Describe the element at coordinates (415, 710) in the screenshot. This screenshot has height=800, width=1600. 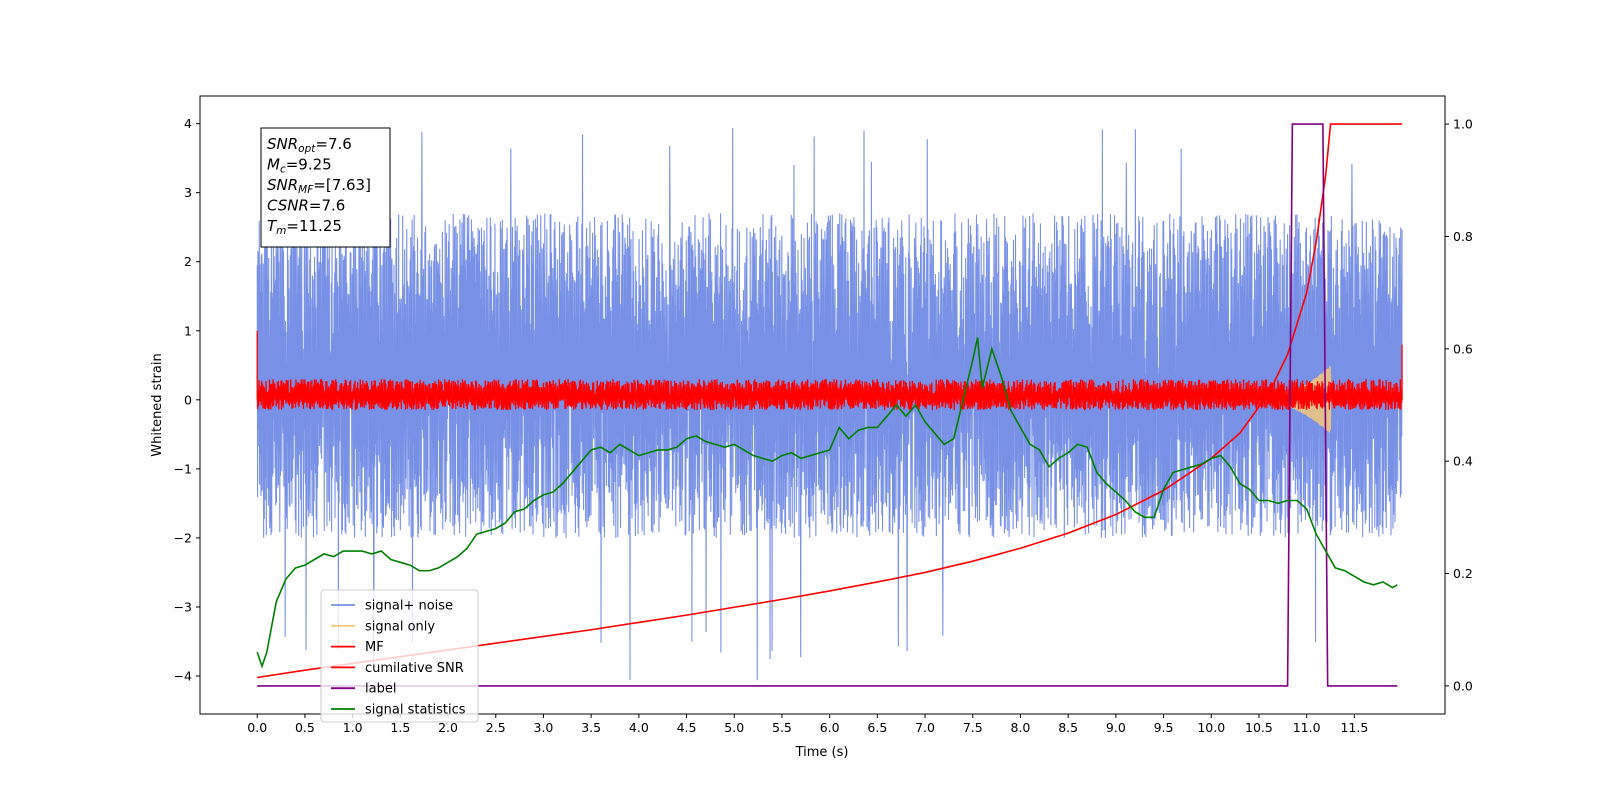
I see `legend-label-signal-statistics: signal statistics` at that location.